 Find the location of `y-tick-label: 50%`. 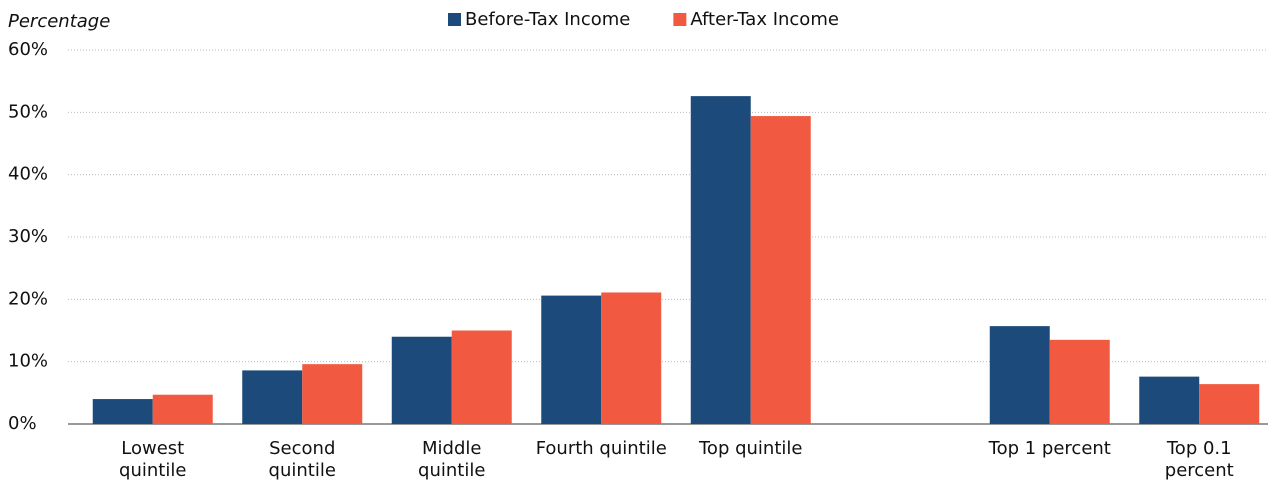

y-tick-label: 50% is located at coordinates (28, 111).